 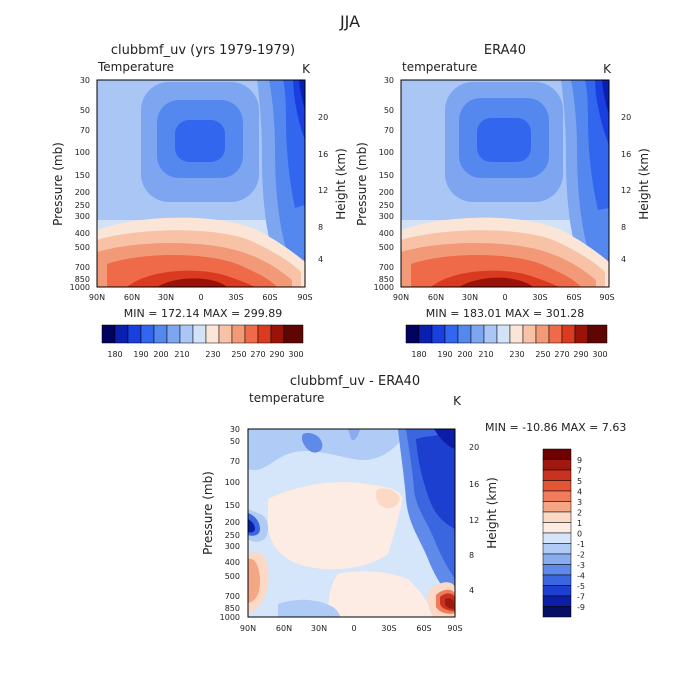 What do you see at coordinates (581, 555) in the screenshot?
I see `colorbar-label: -2` at bounding box center [581, 555].